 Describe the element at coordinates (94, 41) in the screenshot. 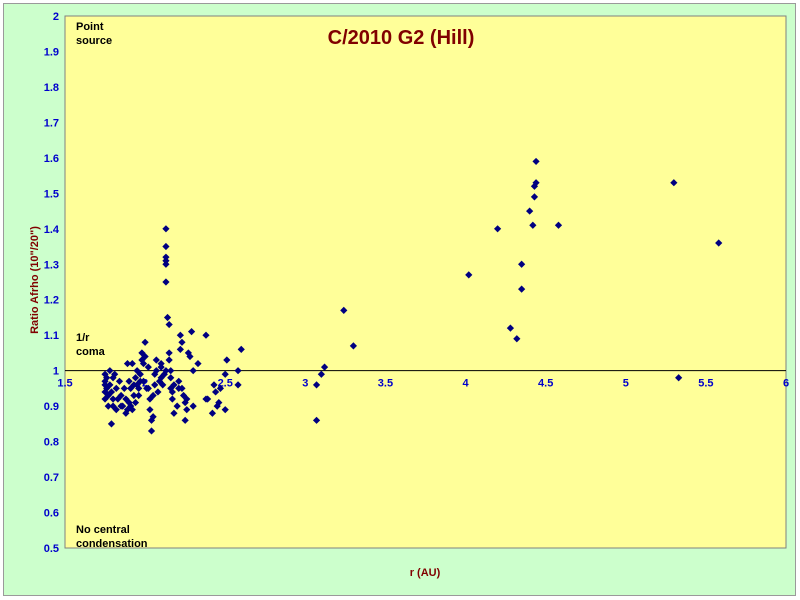

I see `annotation-point-source-line2: source` at that location.